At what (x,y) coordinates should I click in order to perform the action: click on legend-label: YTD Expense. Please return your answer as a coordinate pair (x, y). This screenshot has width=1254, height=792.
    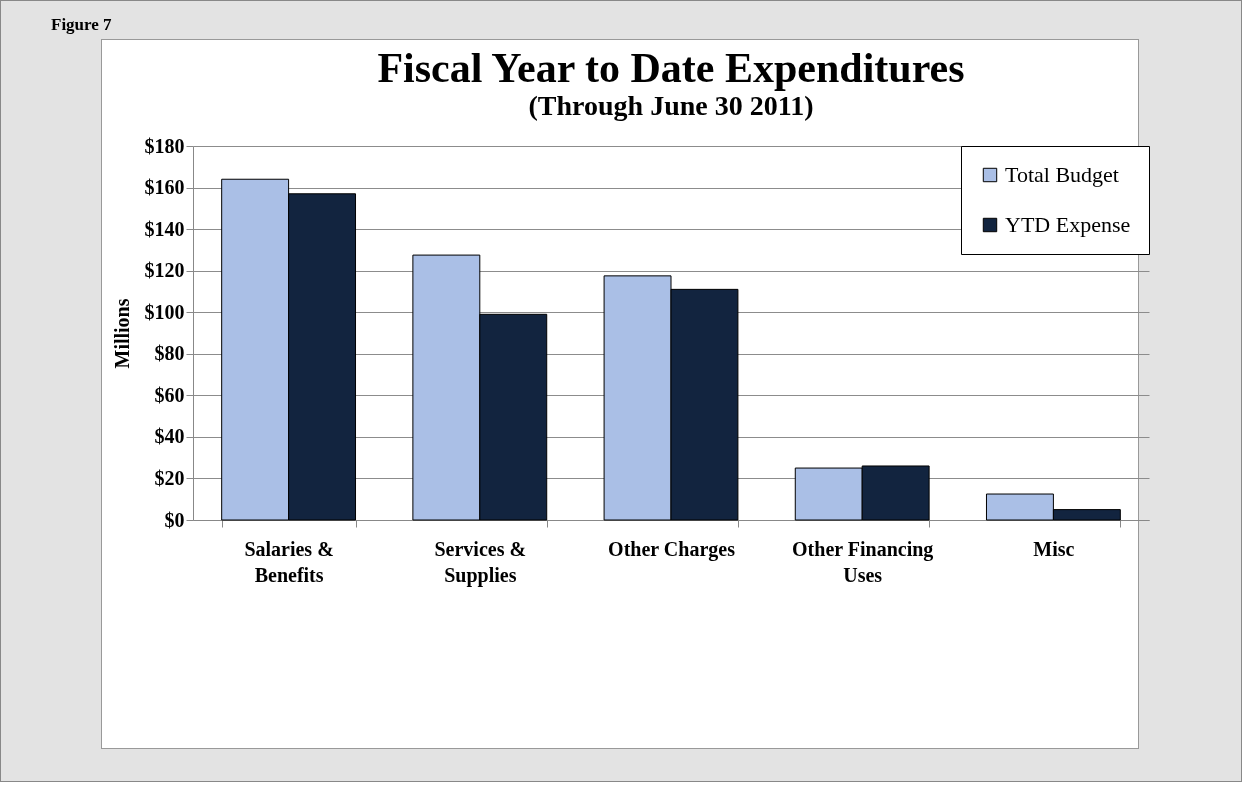
    Looking at the image, I should click on (1068, 224).